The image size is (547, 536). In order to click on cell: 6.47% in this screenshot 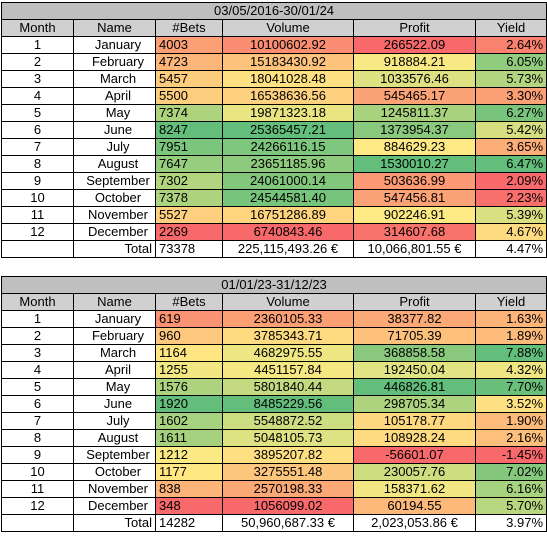, I will do `click(510, 164)`.